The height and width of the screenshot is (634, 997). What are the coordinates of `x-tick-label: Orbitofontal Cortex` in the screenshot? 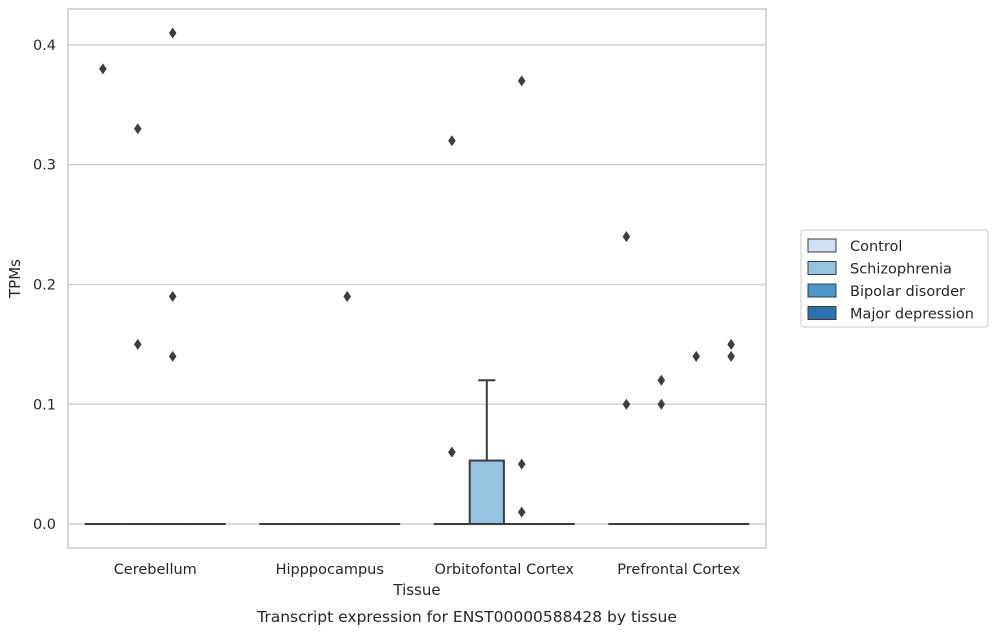 It's located at (505, 570).